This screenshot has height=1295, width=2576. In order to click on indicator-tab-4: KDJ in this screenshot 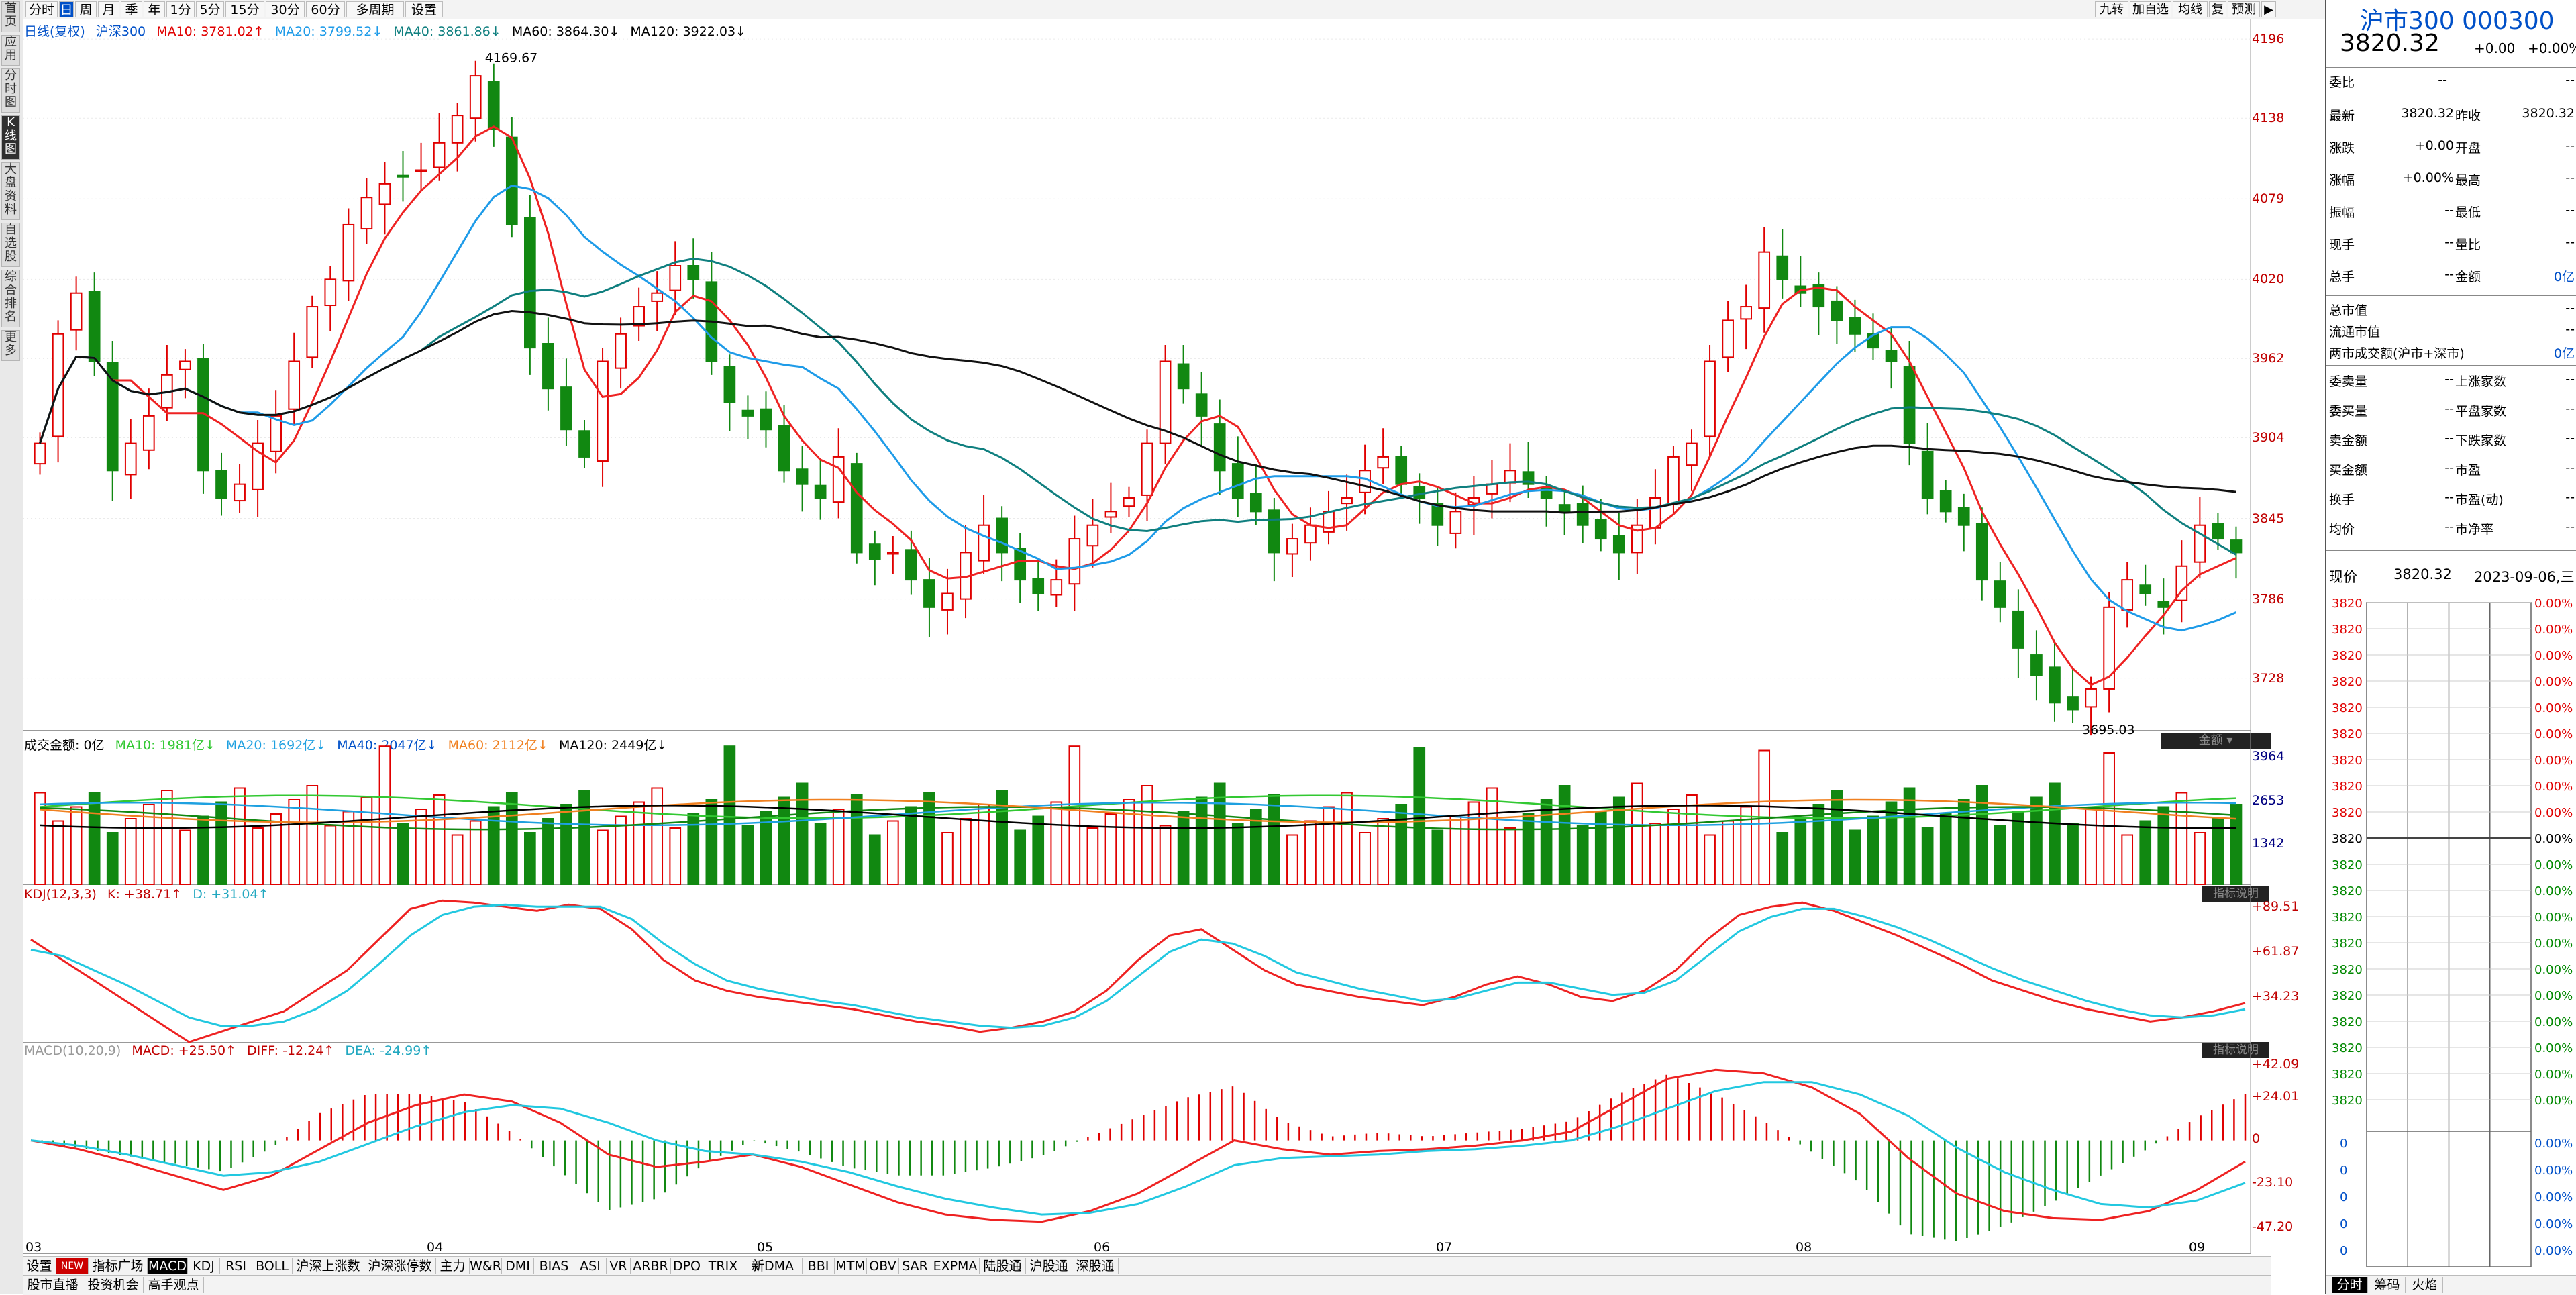, I will do `click(204, 1266)`.